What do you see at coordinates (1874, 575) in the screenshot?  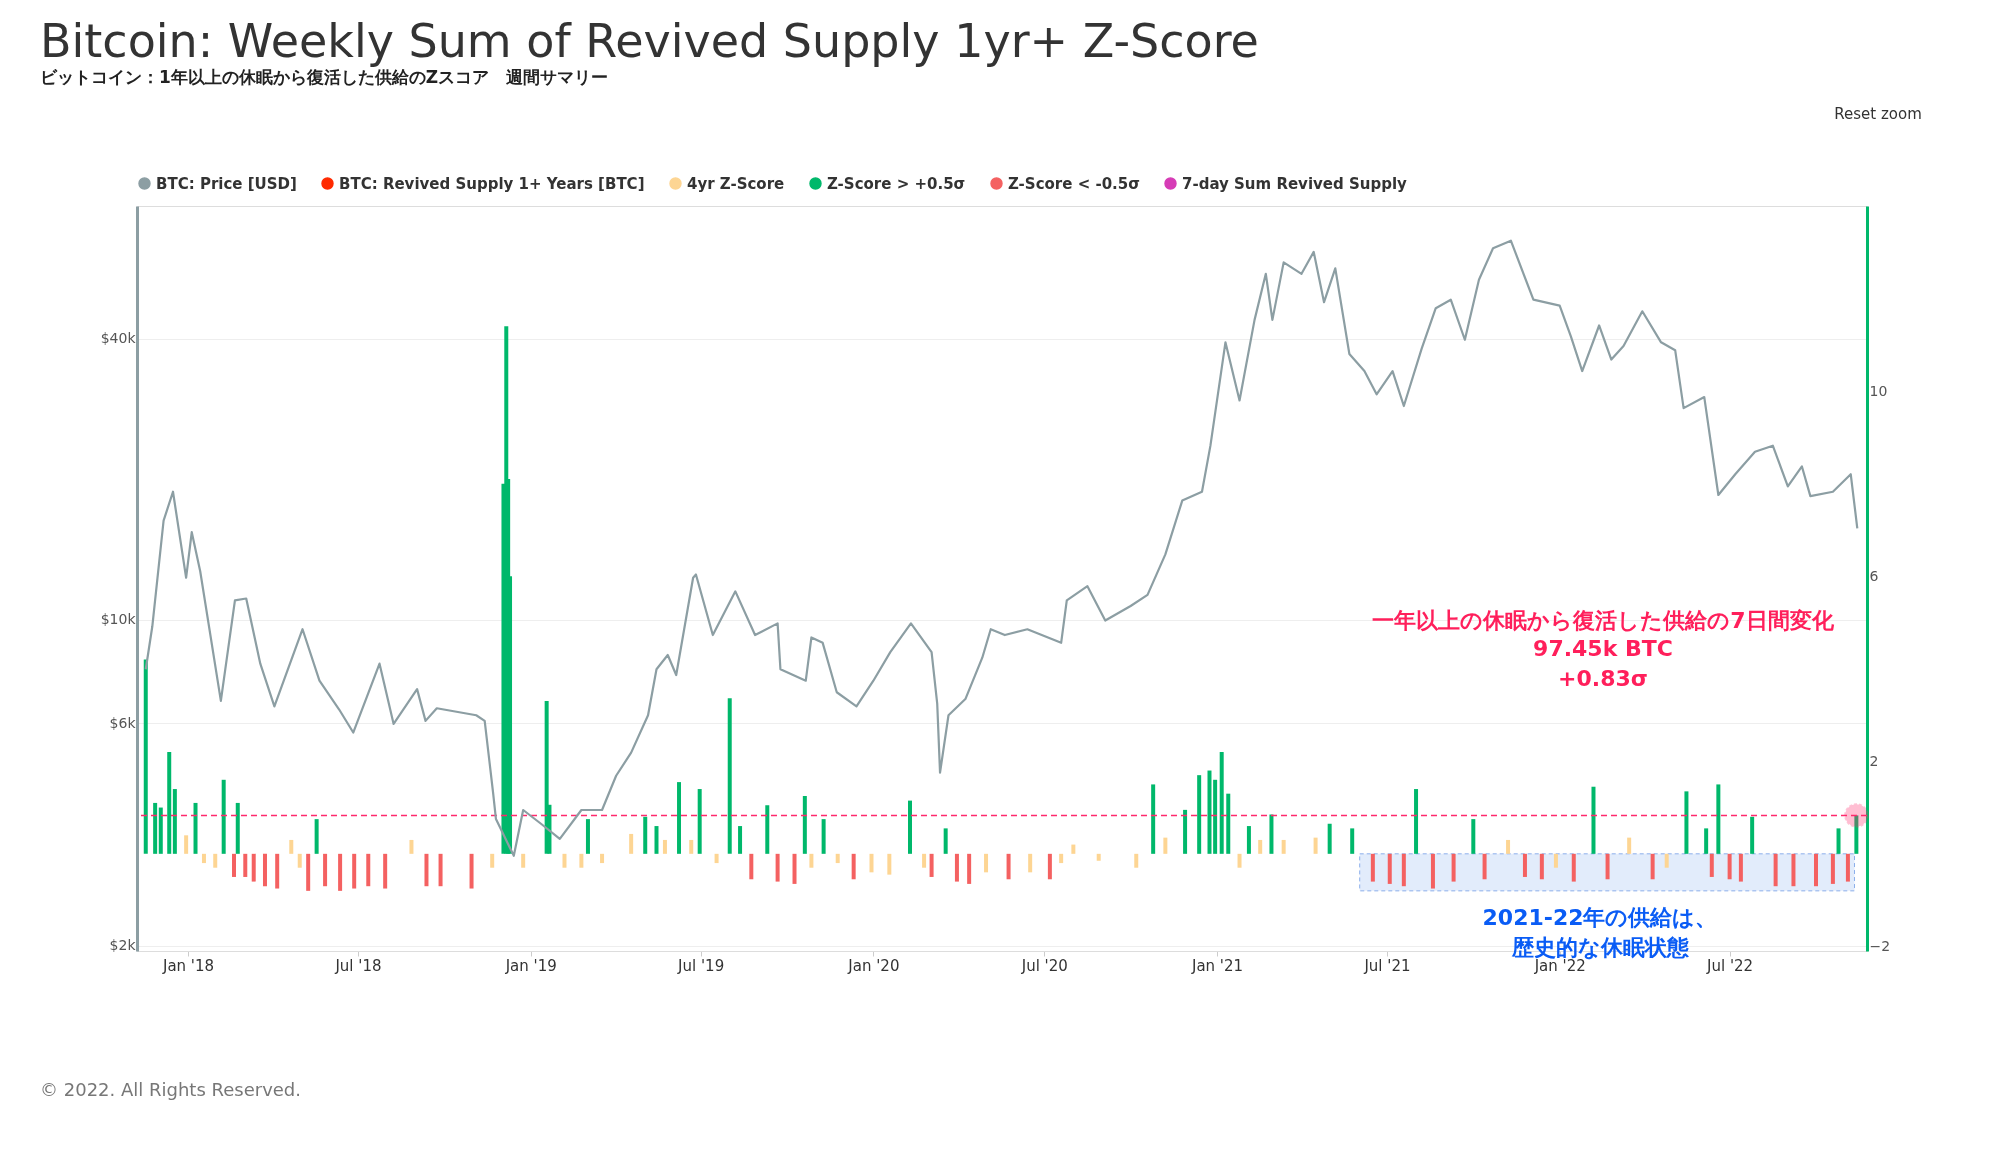 I see `y2-tick-label: 6` at bounding box center [1874, 575].